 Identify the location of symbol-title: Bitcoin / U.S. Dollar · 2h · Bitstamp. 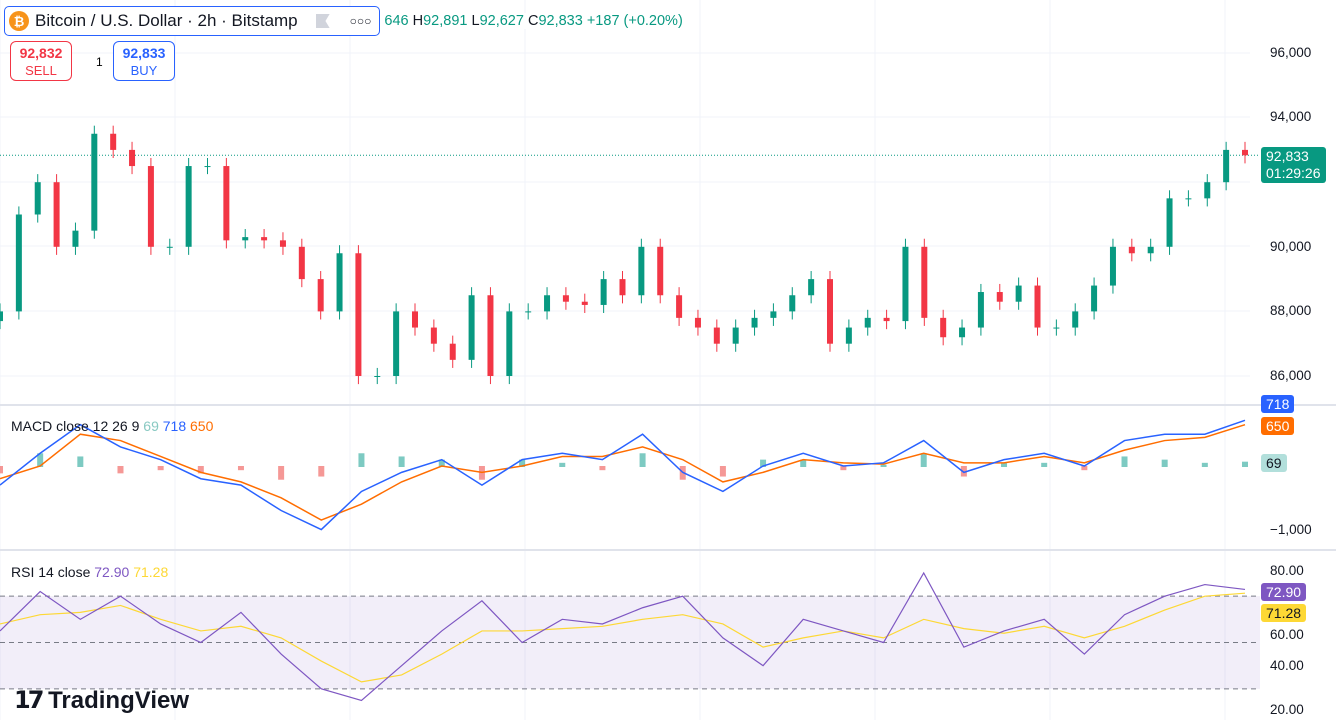
(166, 20).